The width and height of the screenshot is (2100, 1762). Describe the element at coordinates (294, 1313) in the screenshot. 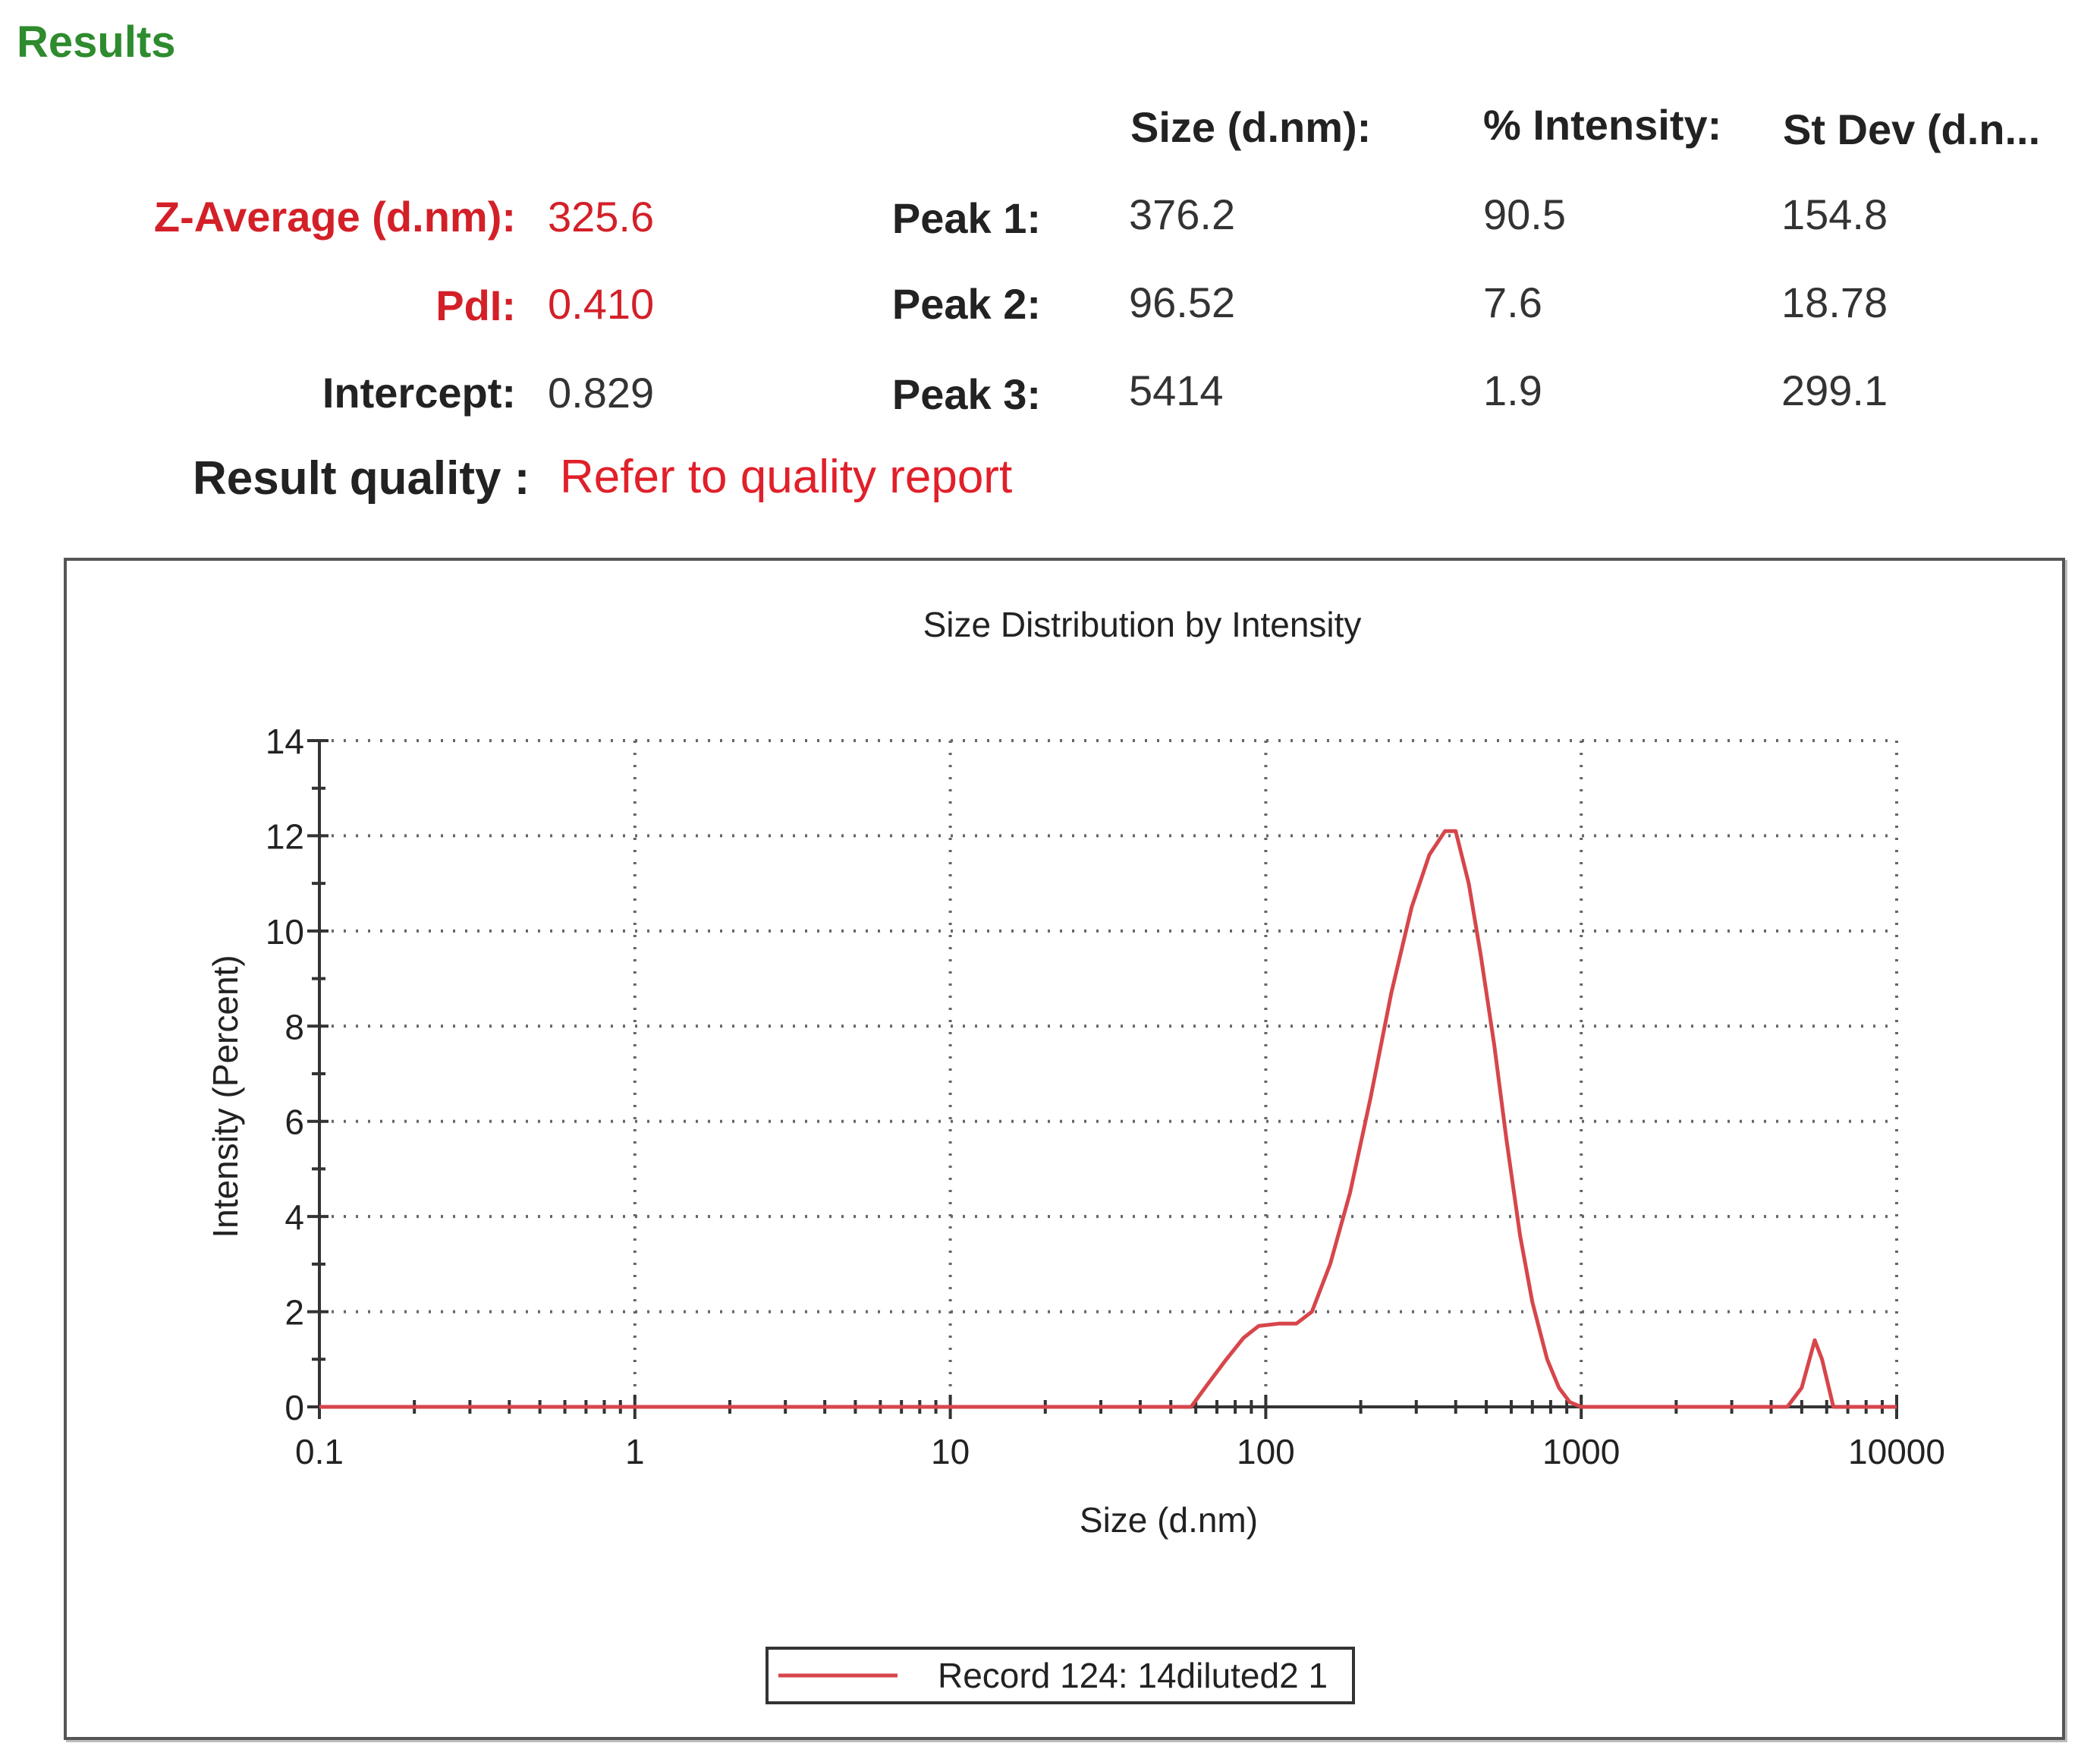

I see `y-tick-label: 2` at that location.